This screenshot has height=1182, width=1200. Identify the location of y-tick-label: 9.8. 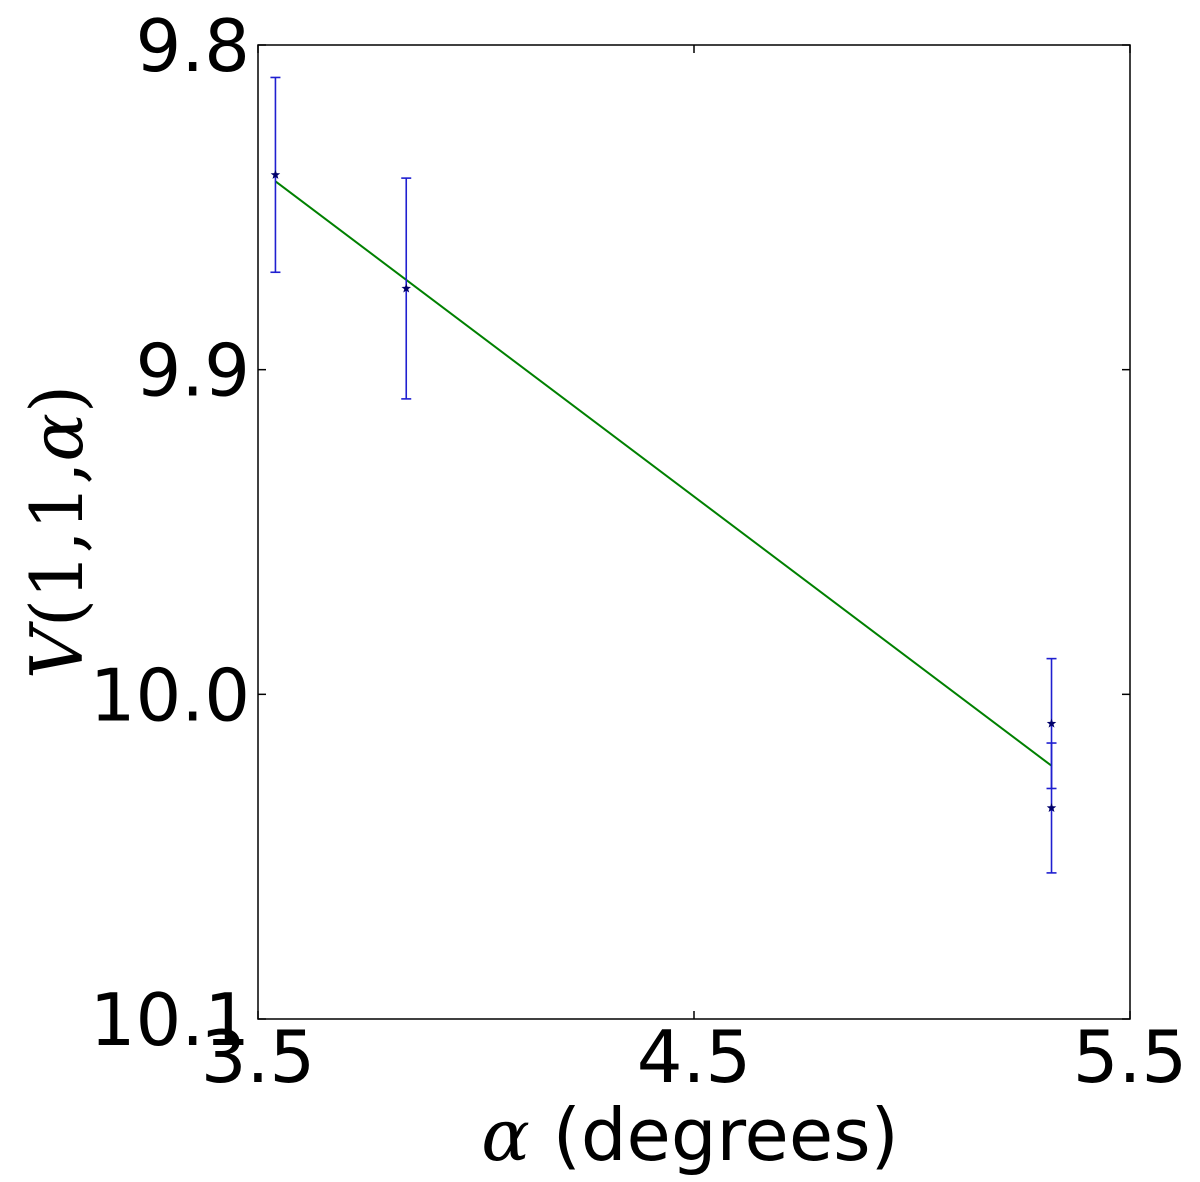
(192, 46).